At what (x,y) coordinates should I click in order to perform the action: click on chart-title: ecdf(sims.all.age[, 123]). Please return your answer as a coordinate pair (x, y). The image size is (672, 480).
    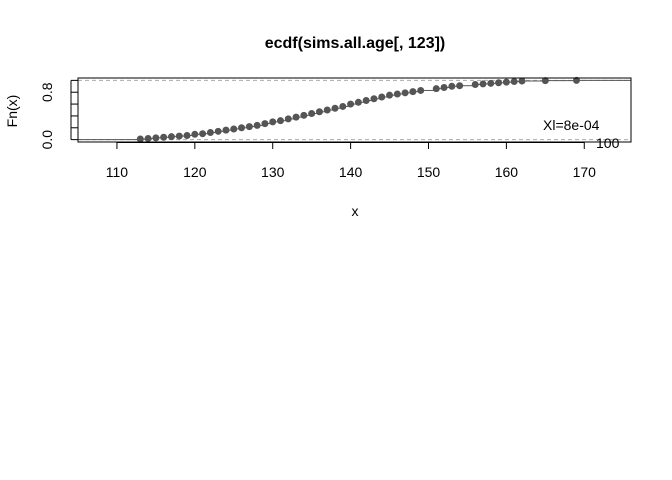
    Looking at the image, I should click on (355, 43).